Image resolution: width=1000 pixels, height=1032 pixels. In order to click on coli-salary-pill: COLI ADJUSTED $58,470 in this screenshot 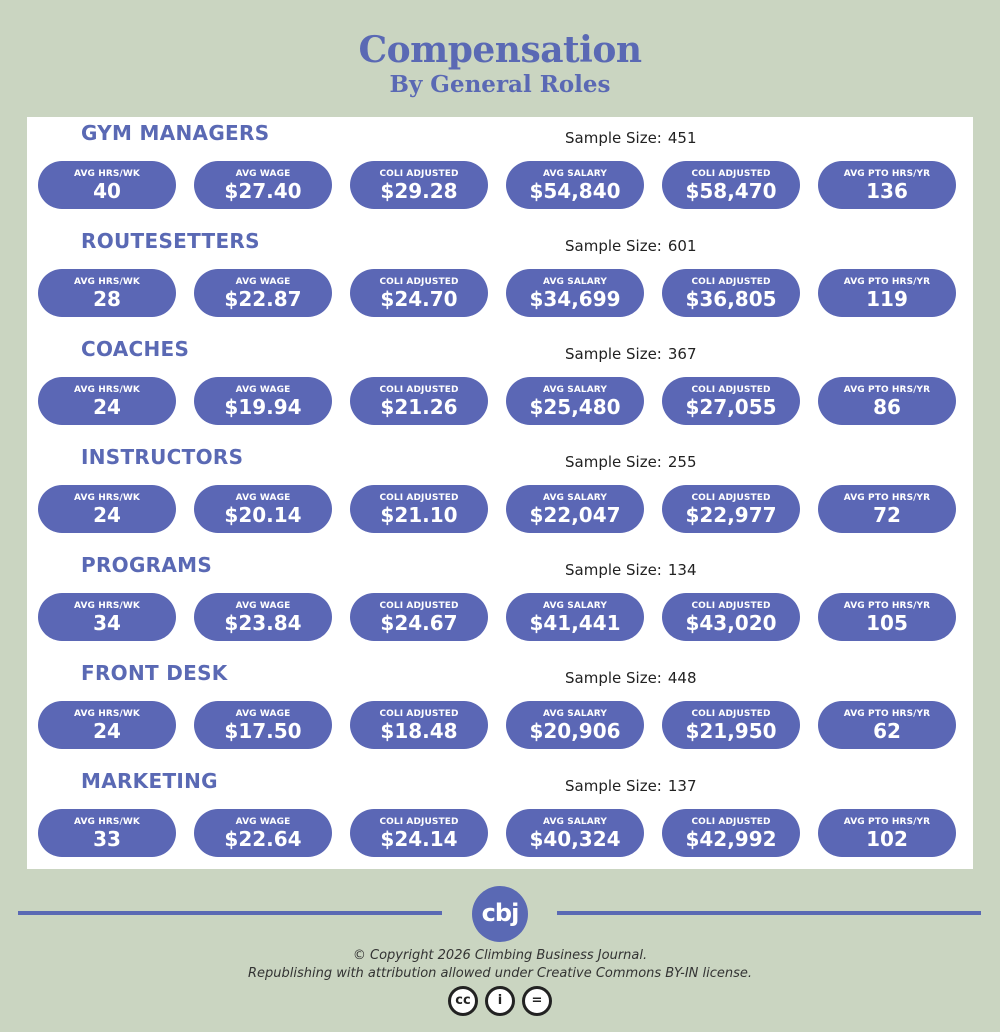, I will do `click(731, 185)`.